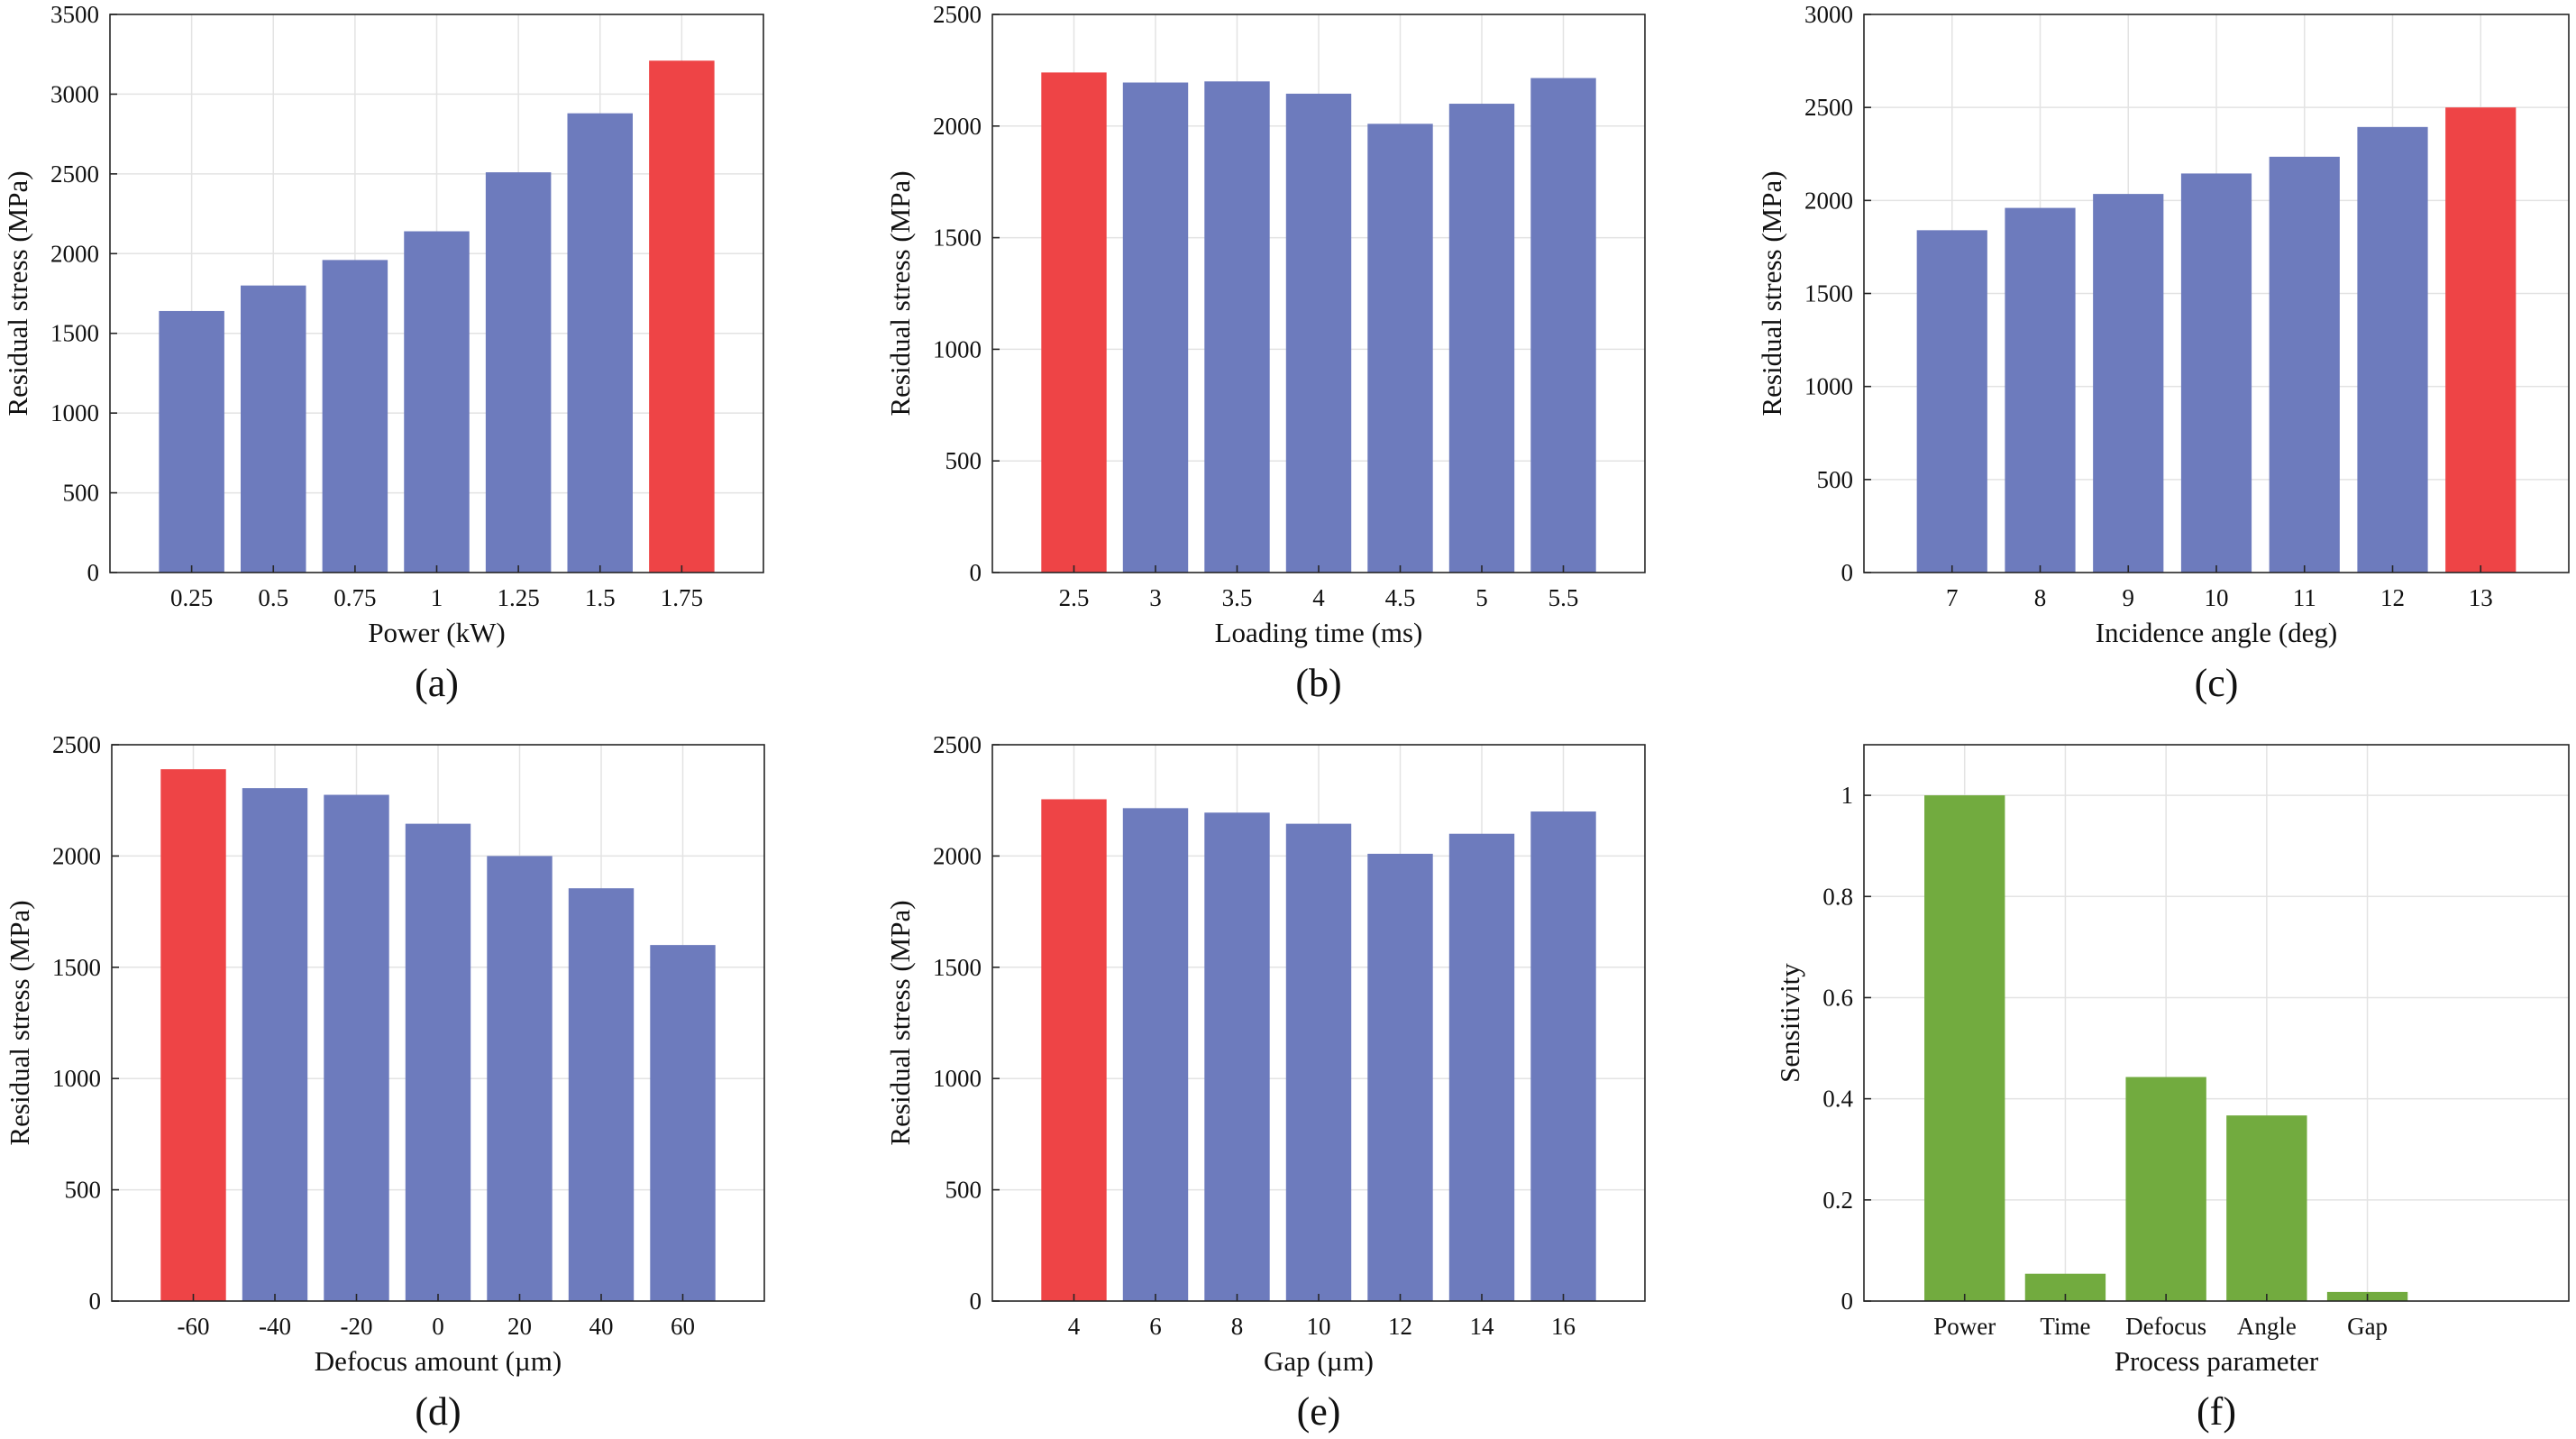 This screenshot has width=2576, height=1439. I want to click on x-tick-label: Time, so click(2065, 1326).